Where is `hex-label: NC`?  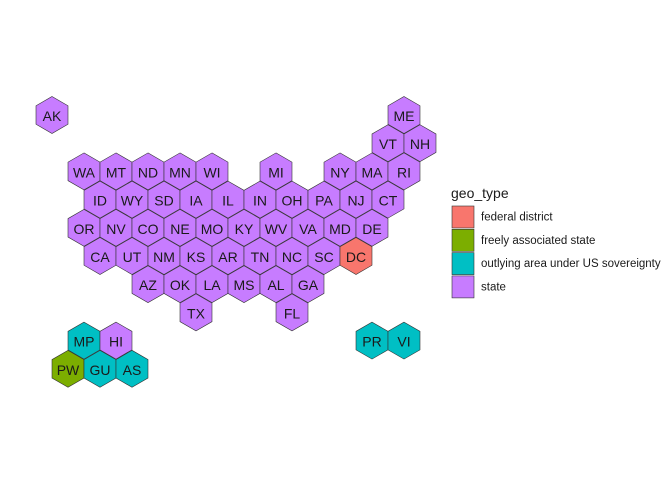 hex-label: NC is located at coordinates (292, 257).